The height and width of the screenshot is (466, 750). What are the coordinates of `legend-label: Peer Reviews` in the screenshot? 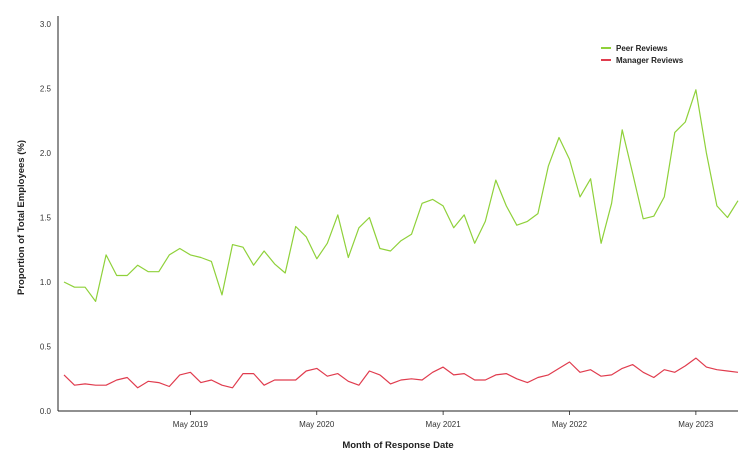 It's located at (642, 48).